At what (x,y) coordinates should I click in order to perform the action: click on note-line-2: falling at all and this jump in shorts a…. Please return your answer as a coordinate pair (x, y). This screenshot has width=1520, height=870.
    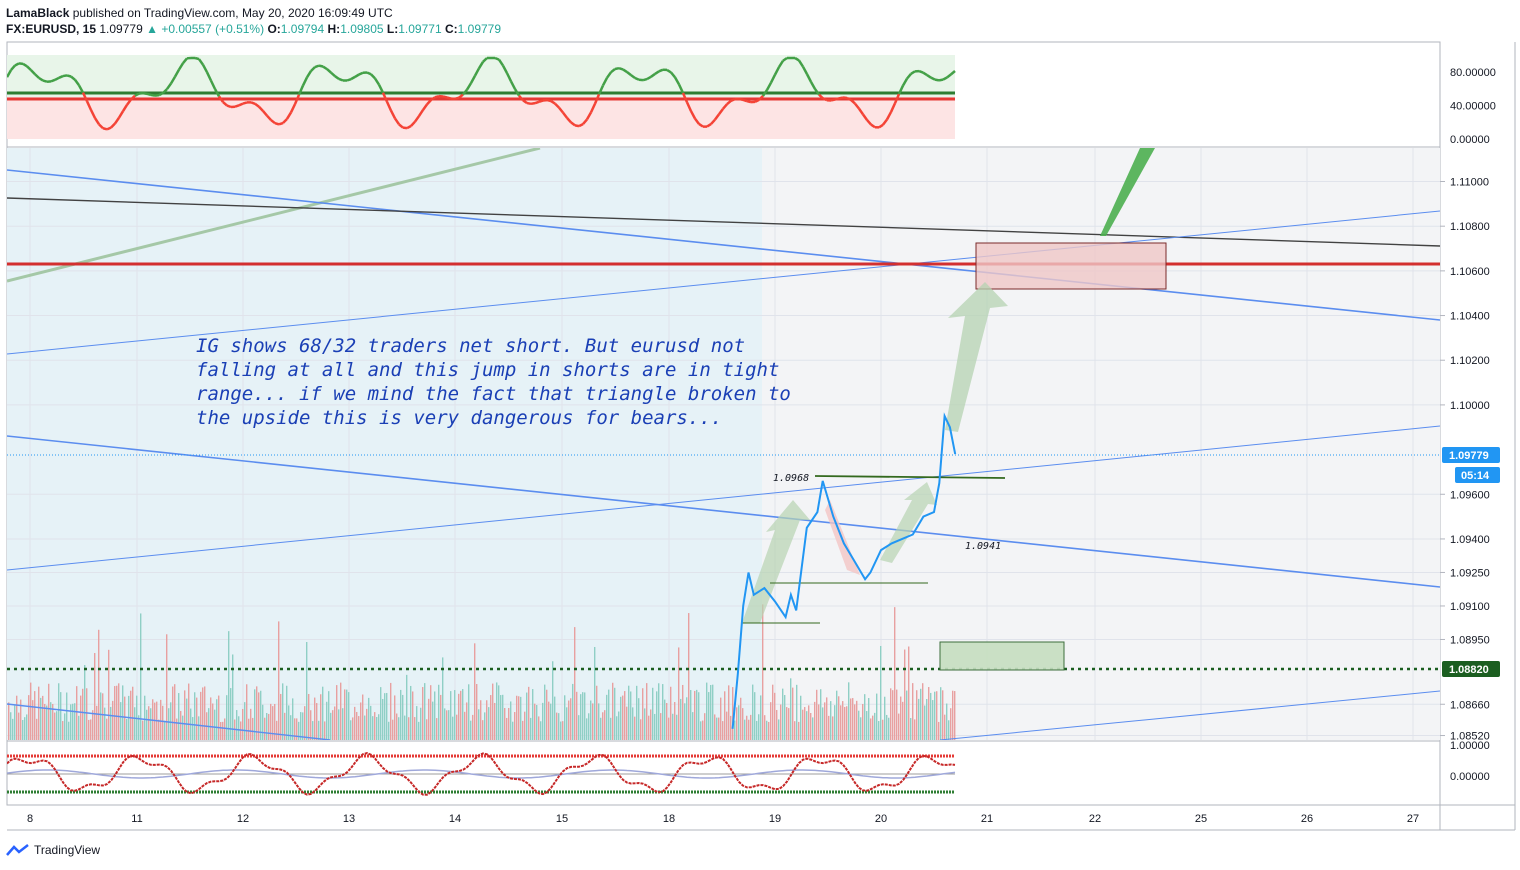
    Looking at the image, I should click on (487, 370).